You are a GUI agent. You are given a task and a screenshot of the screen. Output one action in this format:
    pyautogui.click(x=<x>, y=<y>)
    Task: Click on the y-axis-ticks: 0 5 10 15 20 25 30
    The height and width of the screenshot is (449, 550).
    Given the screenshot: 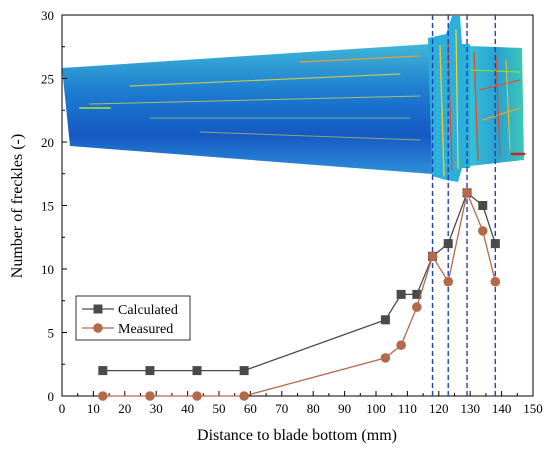 What is the action you would take?
    pyautogui.click(x=54, y=206)
    